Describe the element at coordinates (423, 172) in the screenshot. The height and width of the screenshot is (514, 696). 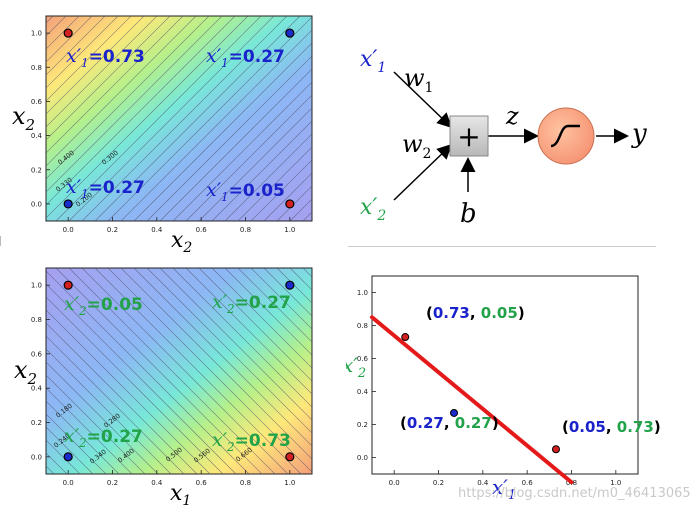
I see `input2-edge` at that location.